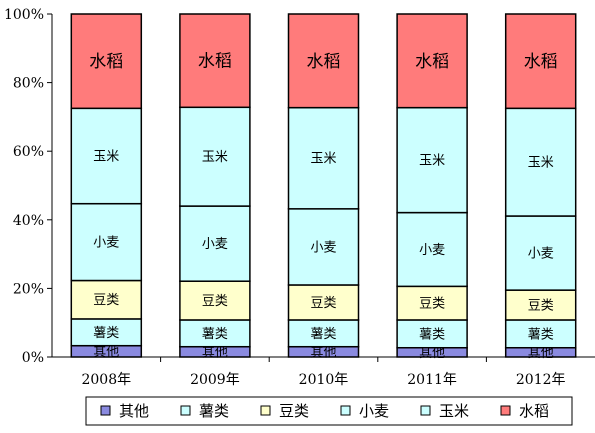  I want to click on y-tick-label: 60%, so click(28, 152).